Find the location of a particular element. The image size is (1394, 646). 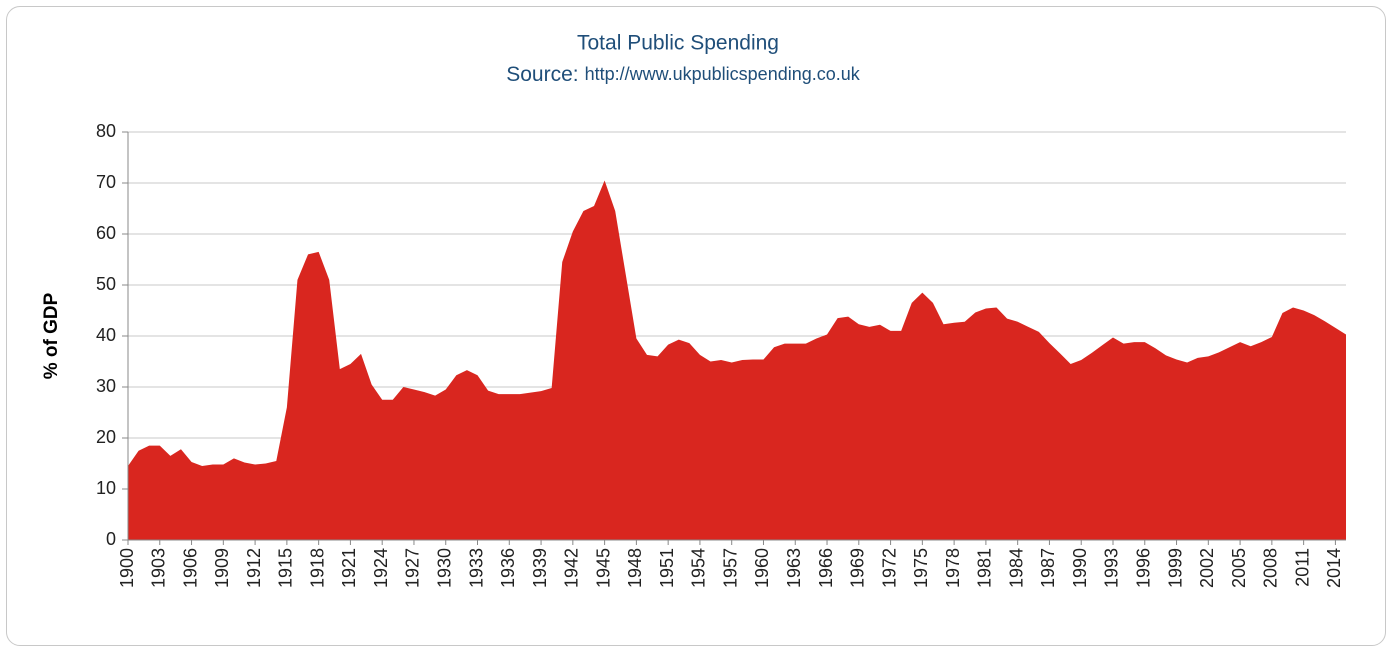

y-tick-label: 60 is located at coordinates (106, 233).